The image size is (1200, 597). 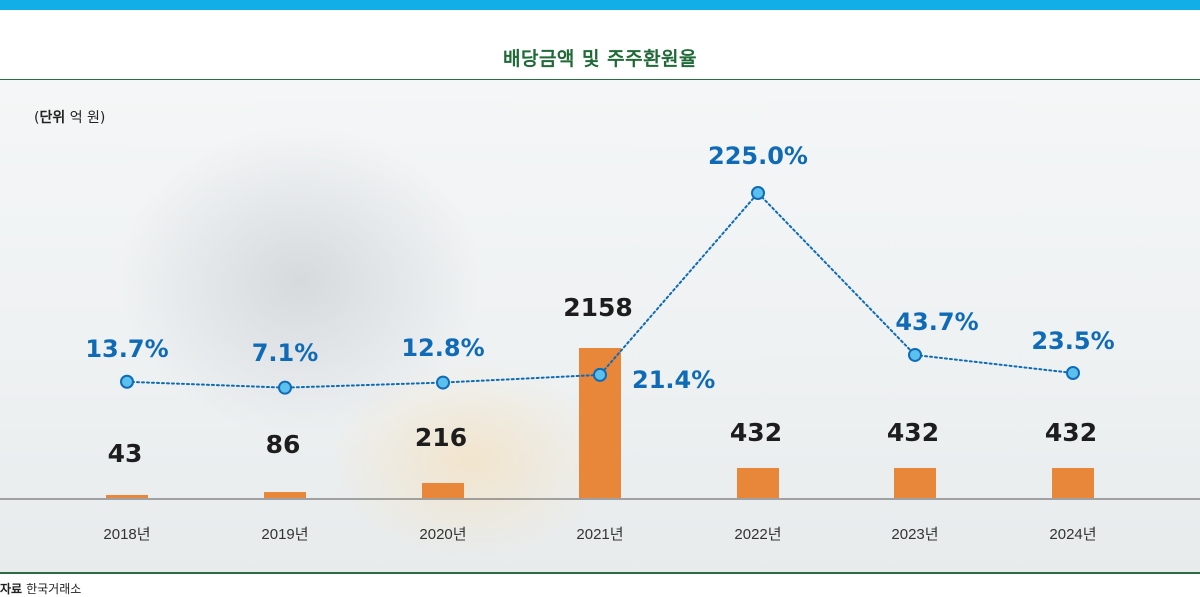 I want to click on bar-value-label: 43, so click(x=125, y=453).